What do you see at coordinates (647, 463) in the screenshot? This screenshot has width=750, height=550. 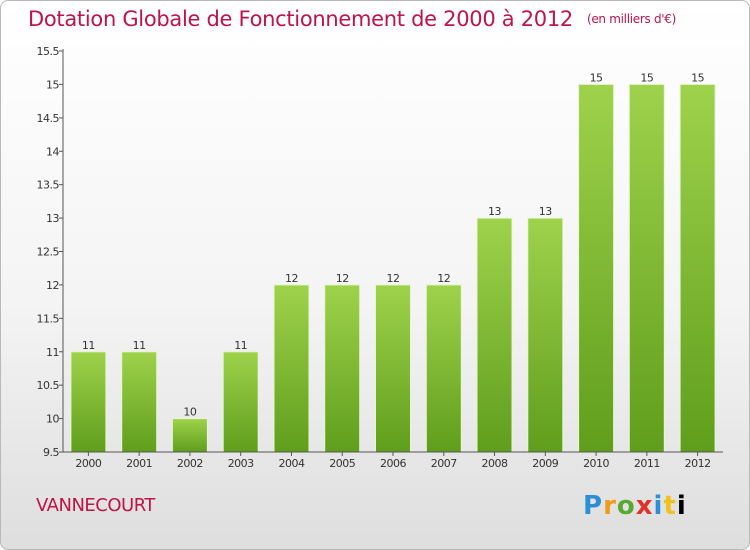 I see `x-tick-label: 2011` at bounding box center [647, 463].